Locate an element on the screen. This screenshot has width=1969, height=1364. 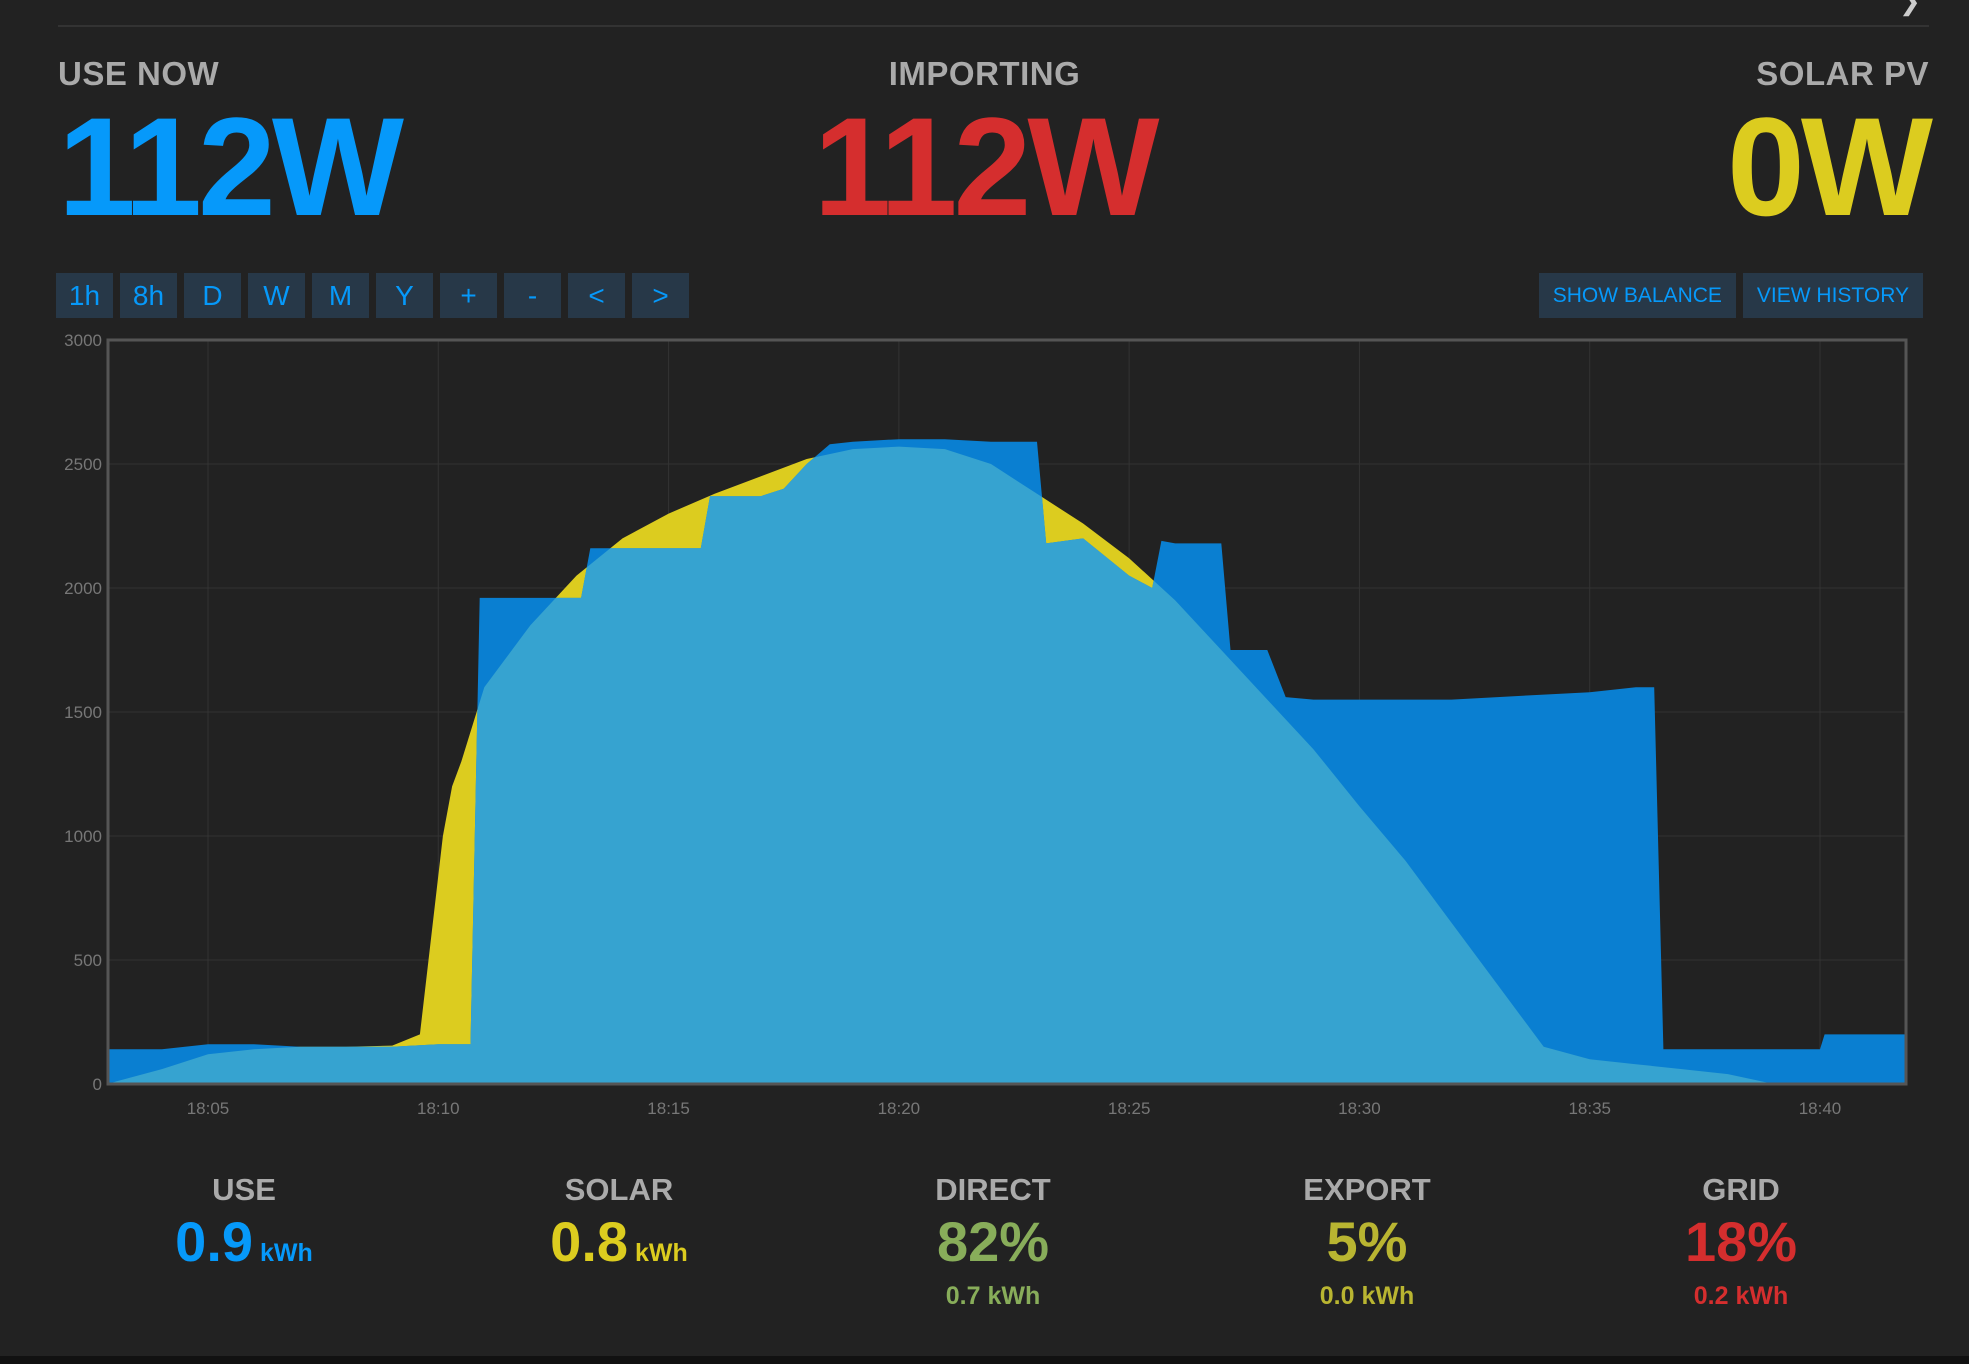
use-now-value: 112W is located at coordinates (231, 166).